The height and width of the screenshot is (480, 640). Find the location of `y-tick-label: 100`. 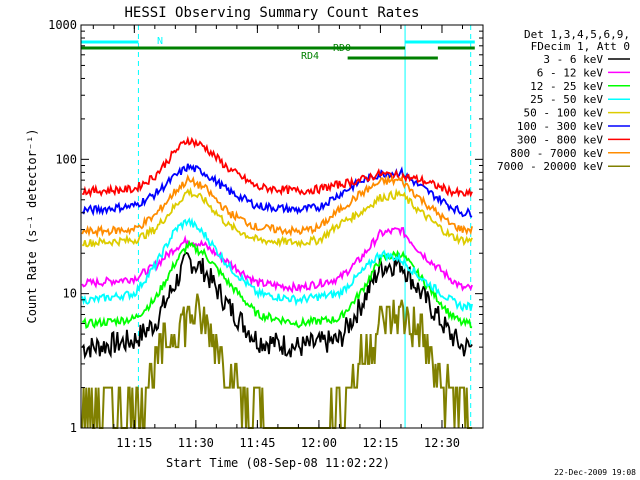

y-tick-label: 100 is located at coordinates (66, 159).